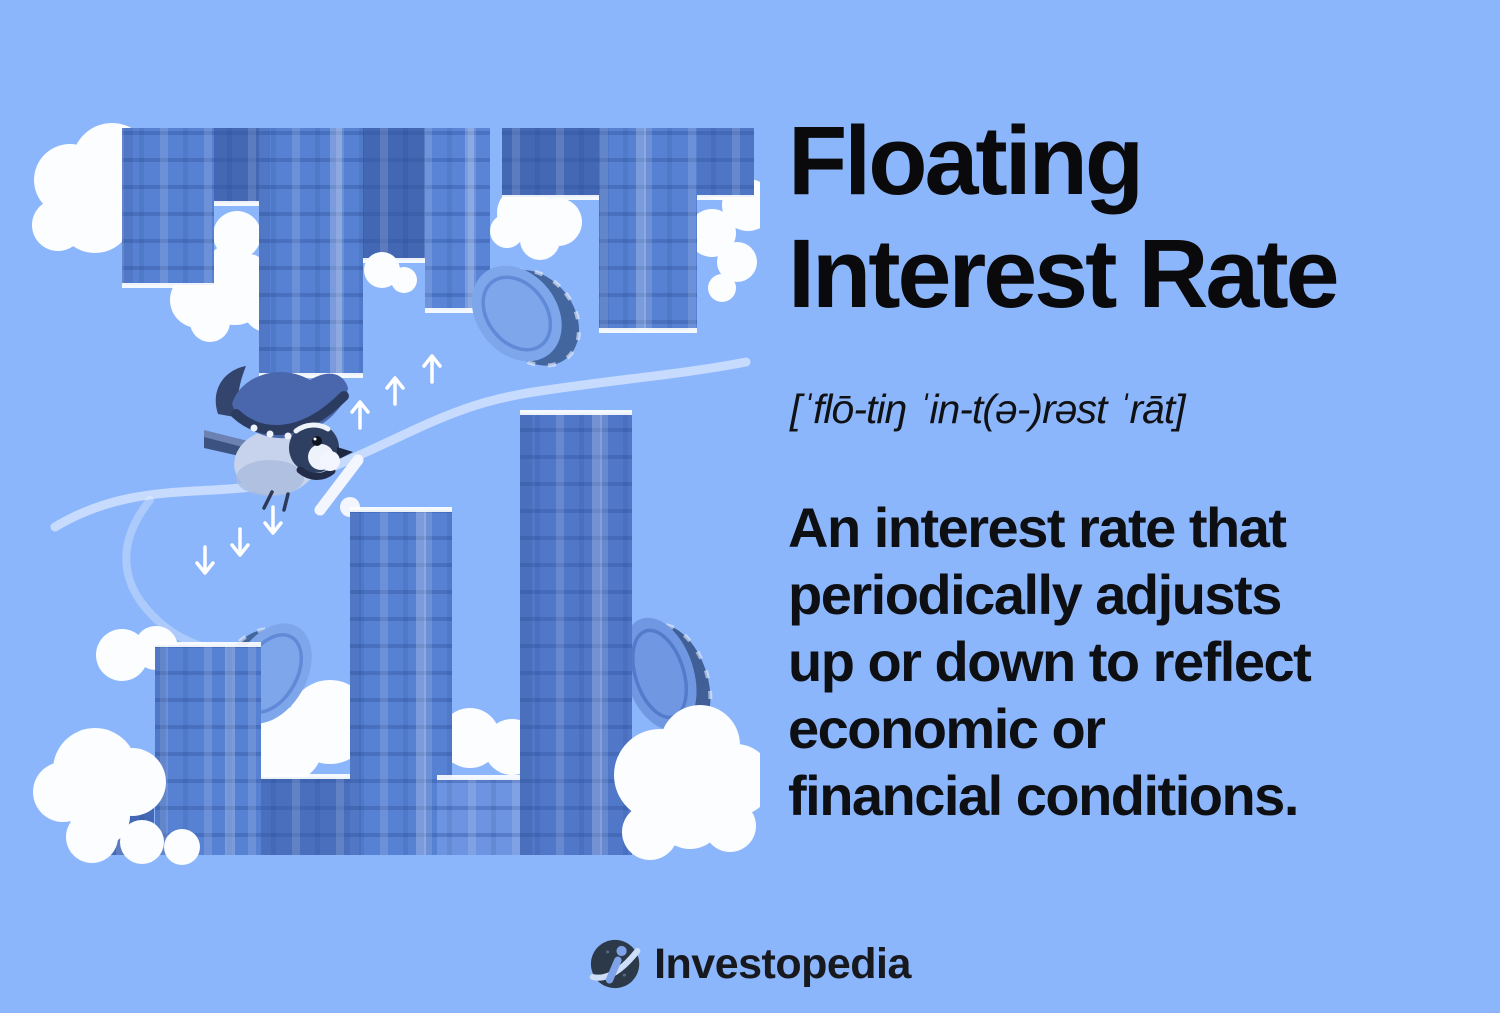 The height and width of the screenshot is (1013, 1500). What do you see at coordinates (576, 632) in the screenshot?
I see `rising-bar-tallest` at bounding box center [576, 632].